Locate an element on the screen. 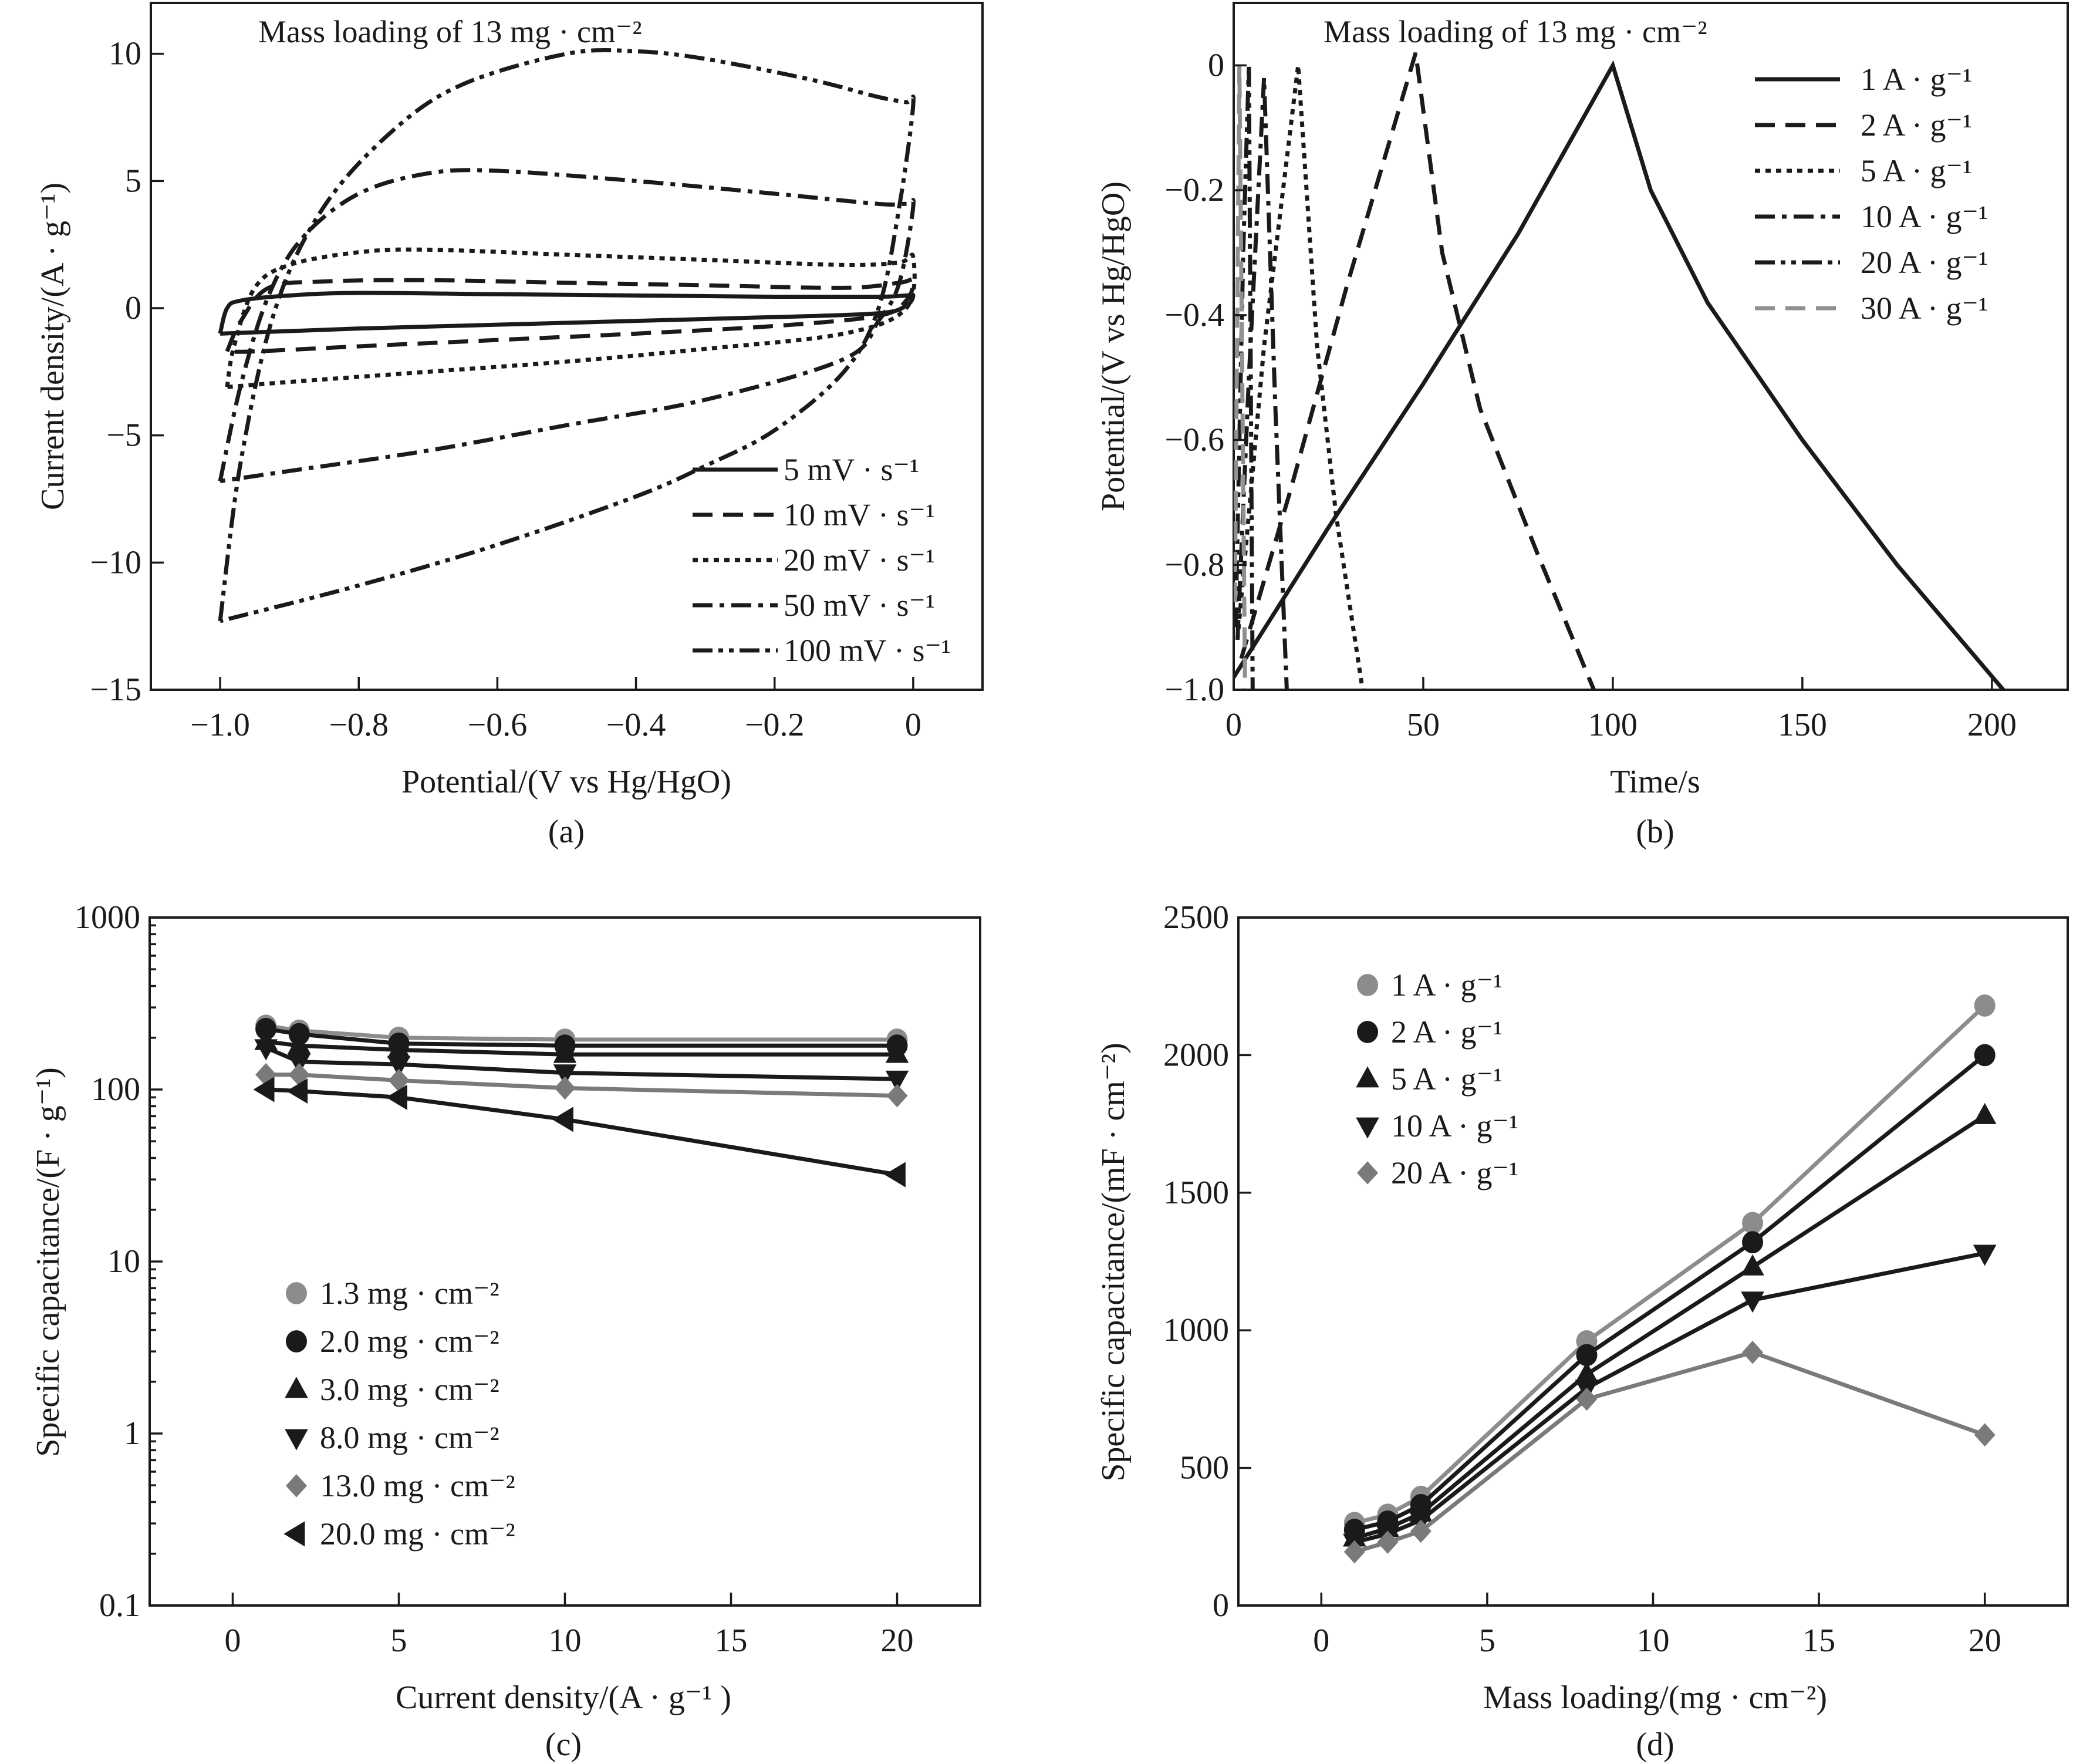  series-line-10-mv-s is located at coordinates (570, 315).